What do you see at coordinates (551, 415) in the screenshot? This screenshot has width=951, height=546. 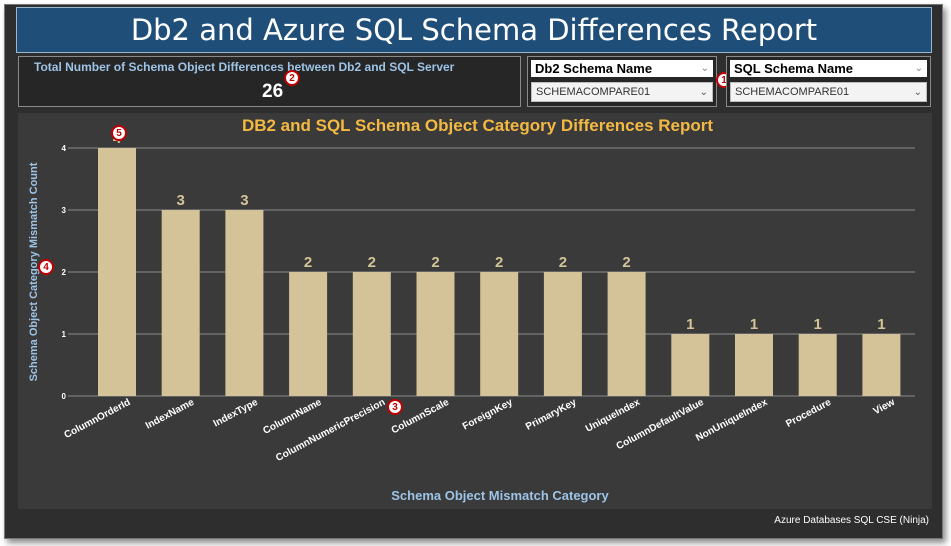 I see `x-tick-label: PrimaryKey` at bounding box center [551, 415].